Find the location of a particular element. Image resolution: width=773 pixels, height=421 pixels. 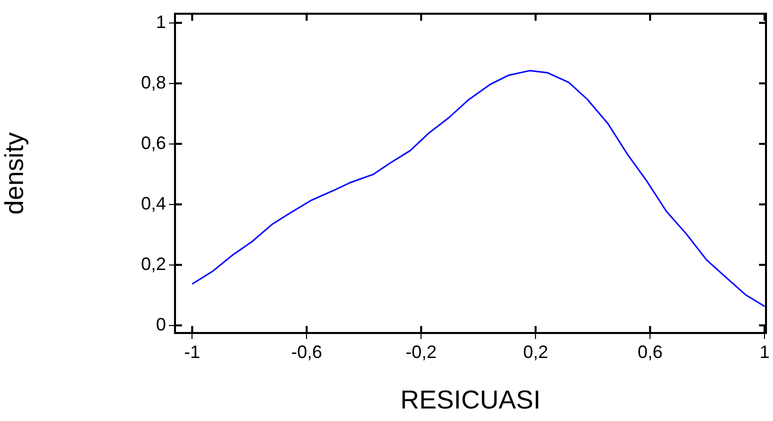

y-tick-label: 0,4 is located at coordinates (153, 203).